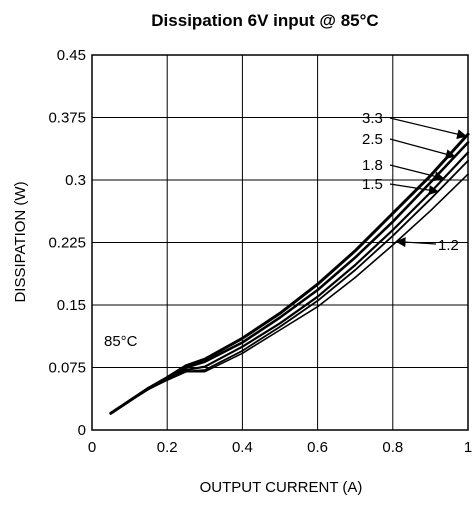 The image size is (474, 506). I want to click on x-tick-label: 0.4, so click(242, 447).